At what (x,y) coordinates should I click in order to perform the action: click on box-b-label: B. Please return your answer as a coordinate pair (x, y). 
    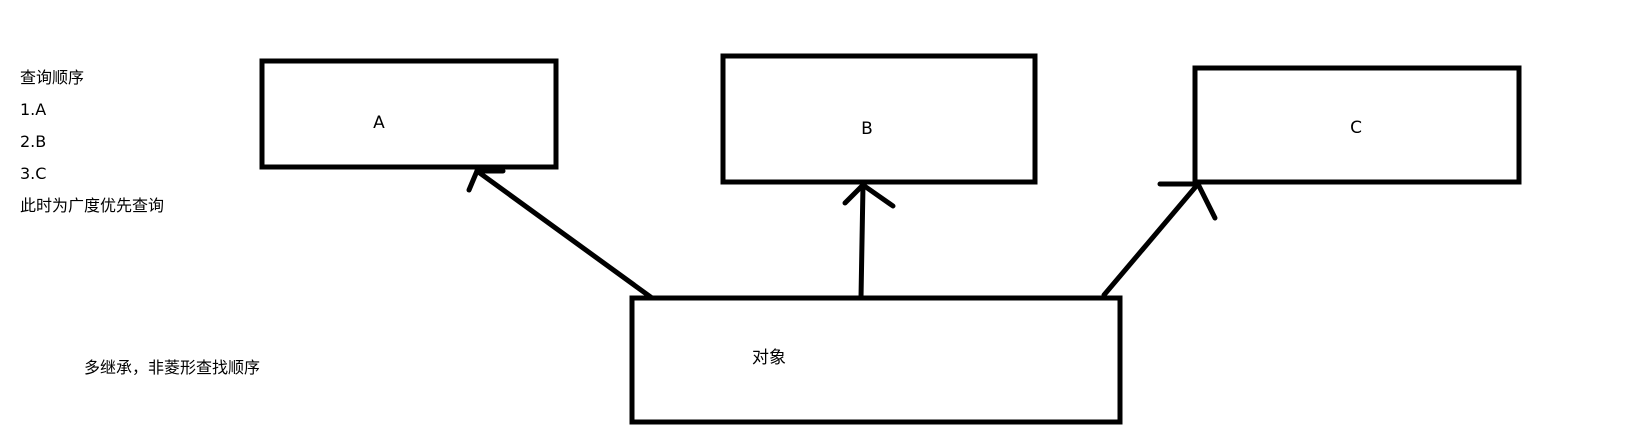
    Looking at the image, I should click on (867, 129).